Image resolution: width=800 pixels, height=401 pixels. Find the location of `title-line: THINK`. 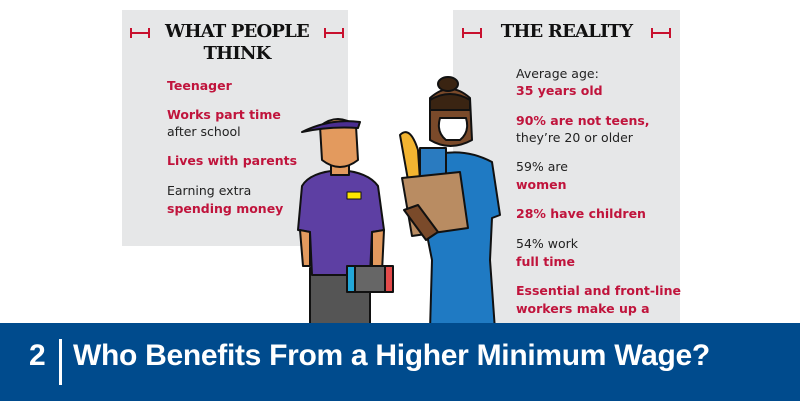

title-line: THINK is located at coordinates (237, 53).